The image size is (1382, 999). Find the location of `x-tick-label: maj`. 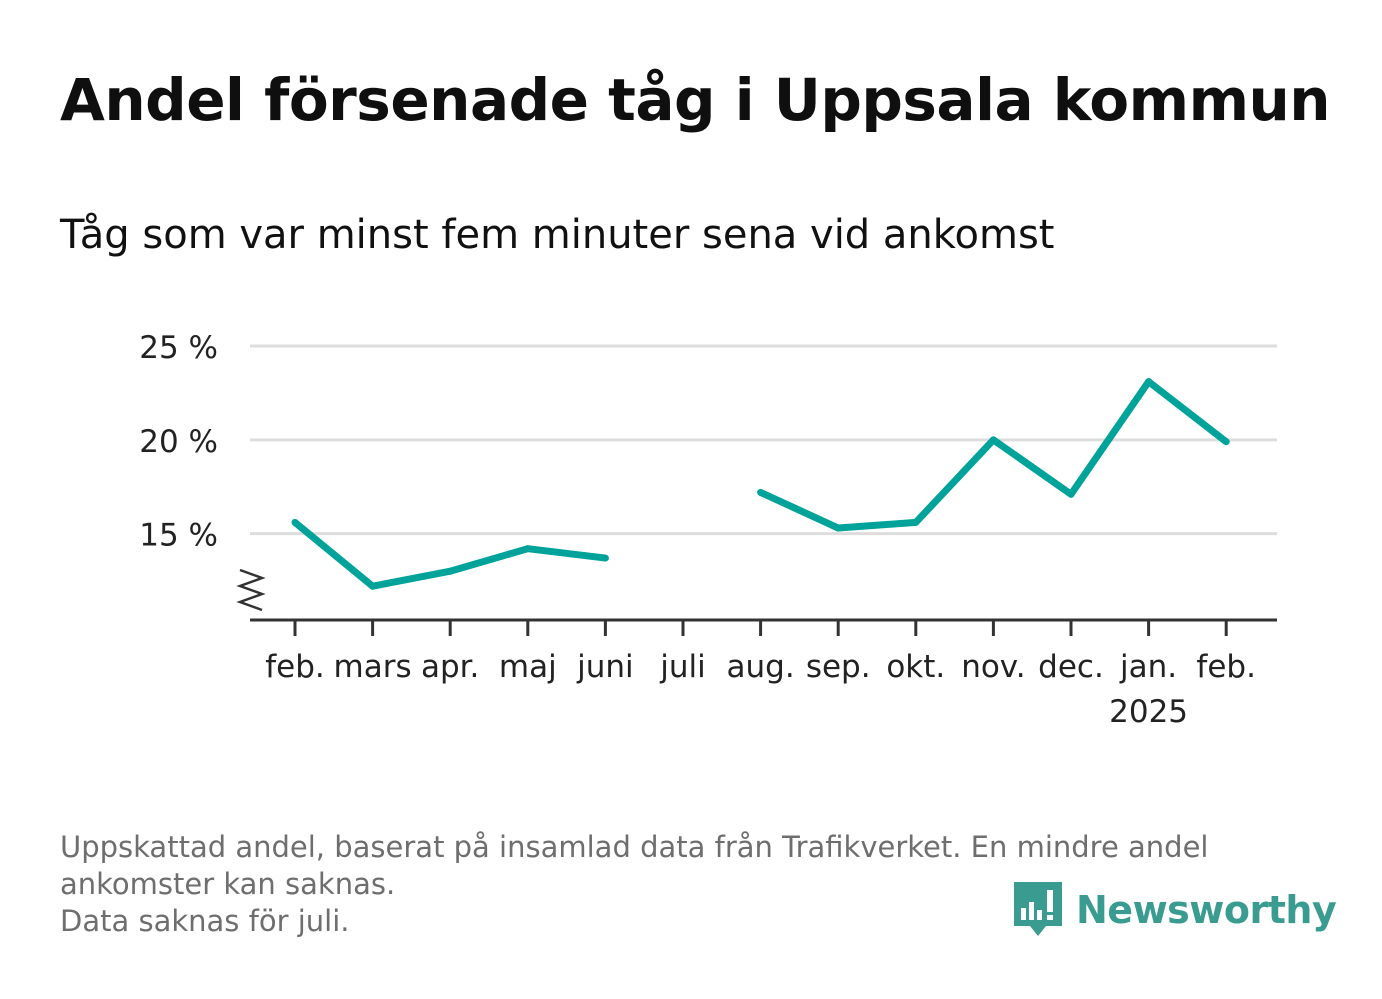

x-tick-label: maj is located at coordinates (528, 667).